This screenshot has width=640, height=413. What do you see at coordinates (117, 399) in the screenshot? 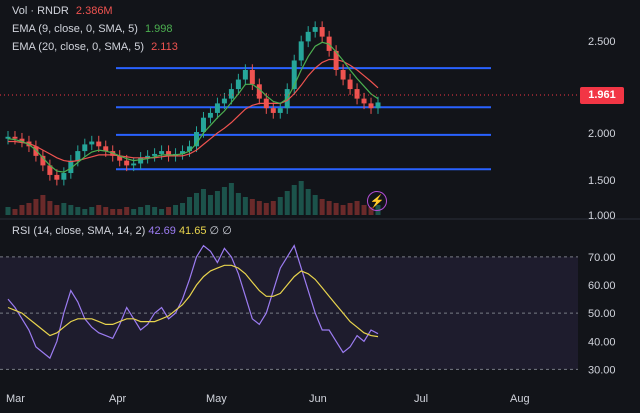
I see `time-axis-tick-label: Apr` at bounding box center [117, 399].